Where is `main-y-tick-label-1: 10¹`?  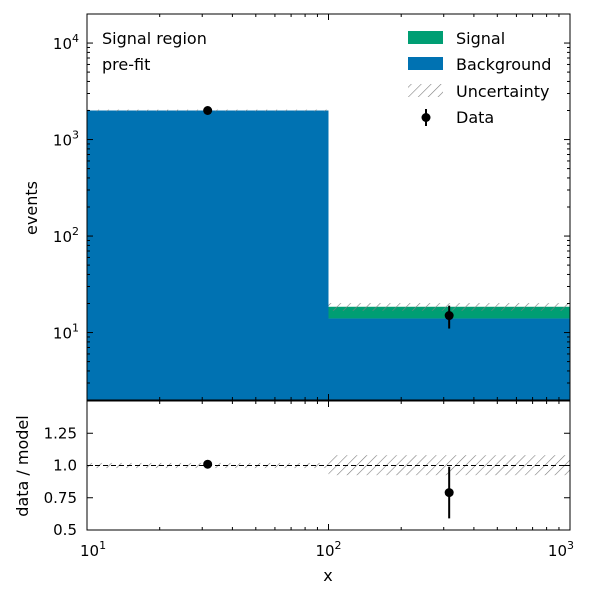 main-y-tick-label-1: 10¹ is located at coordinates (66, 332).